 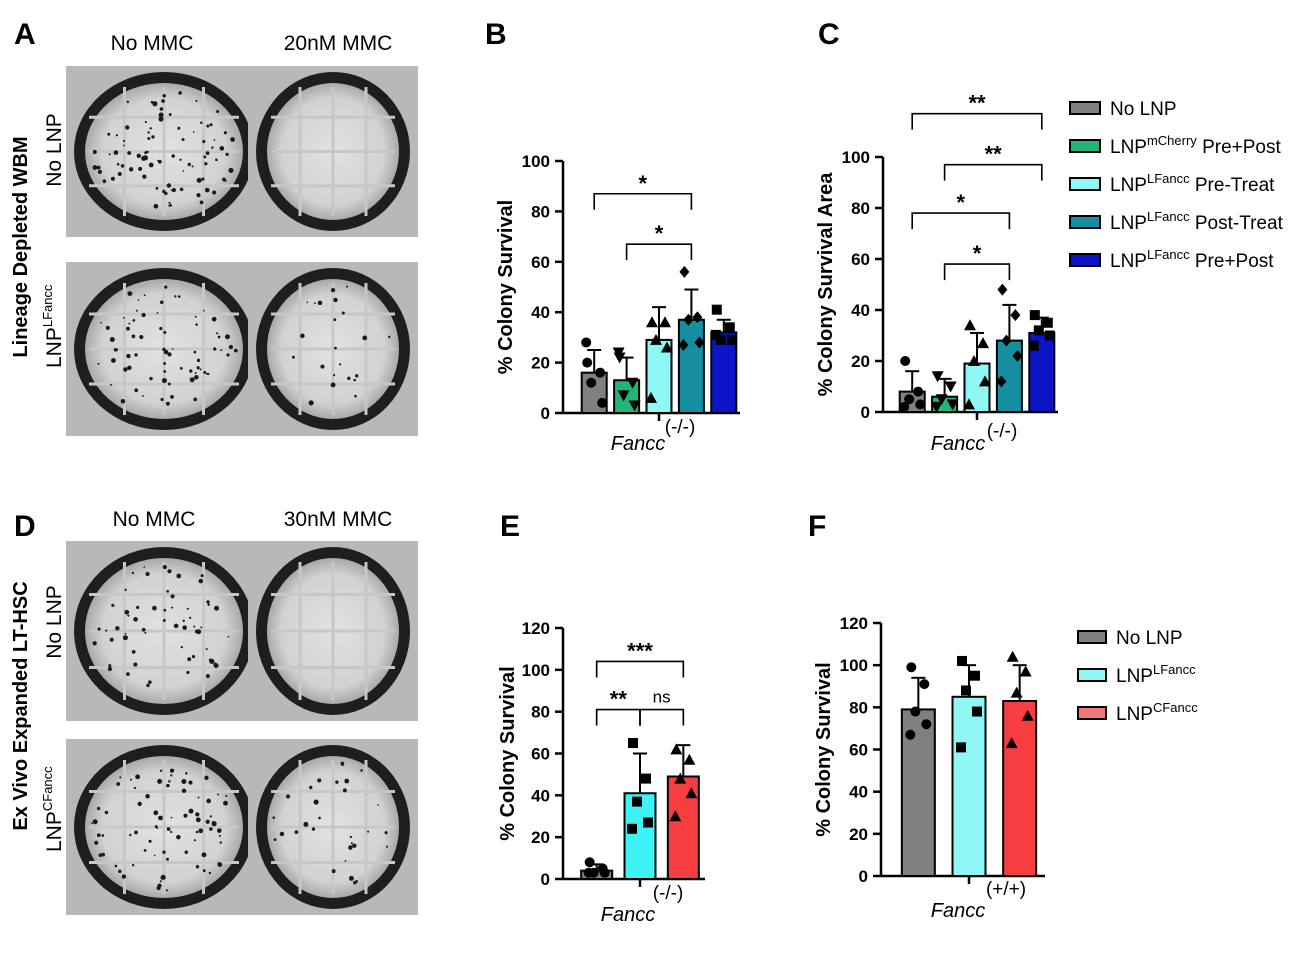 I want to click on legend-c-label-1: No LNP, so click(x=1143, y=109).